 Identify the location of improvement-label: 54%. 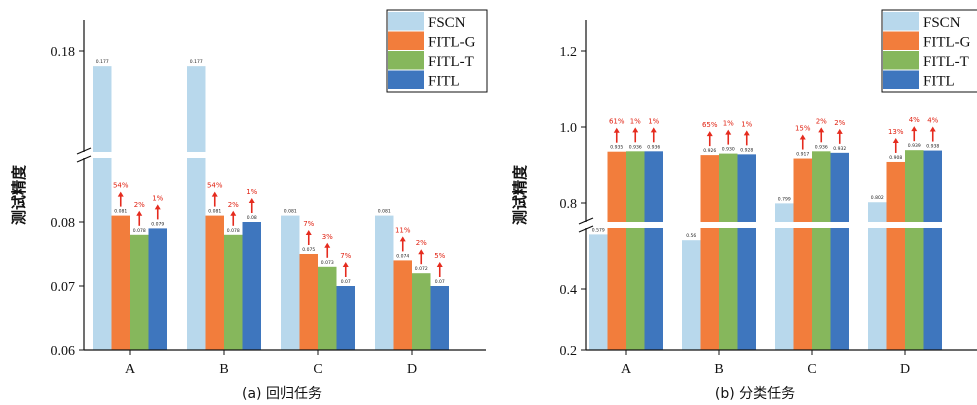
(215, 186).